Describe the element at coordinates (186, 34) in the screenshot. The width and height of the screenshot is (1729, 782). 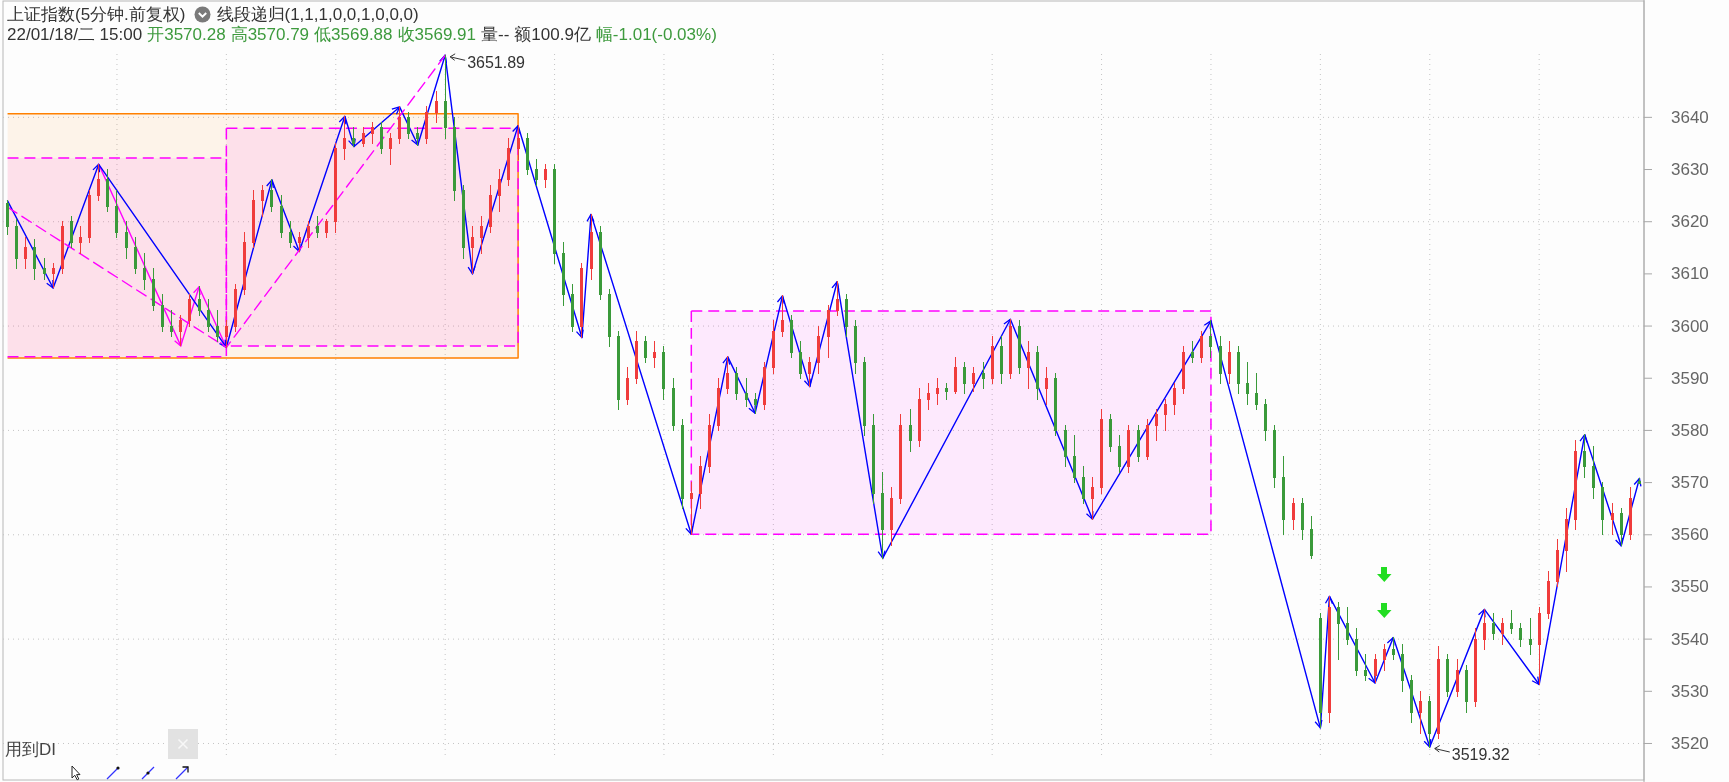
I see `annotation: 开3570.28` at that location.